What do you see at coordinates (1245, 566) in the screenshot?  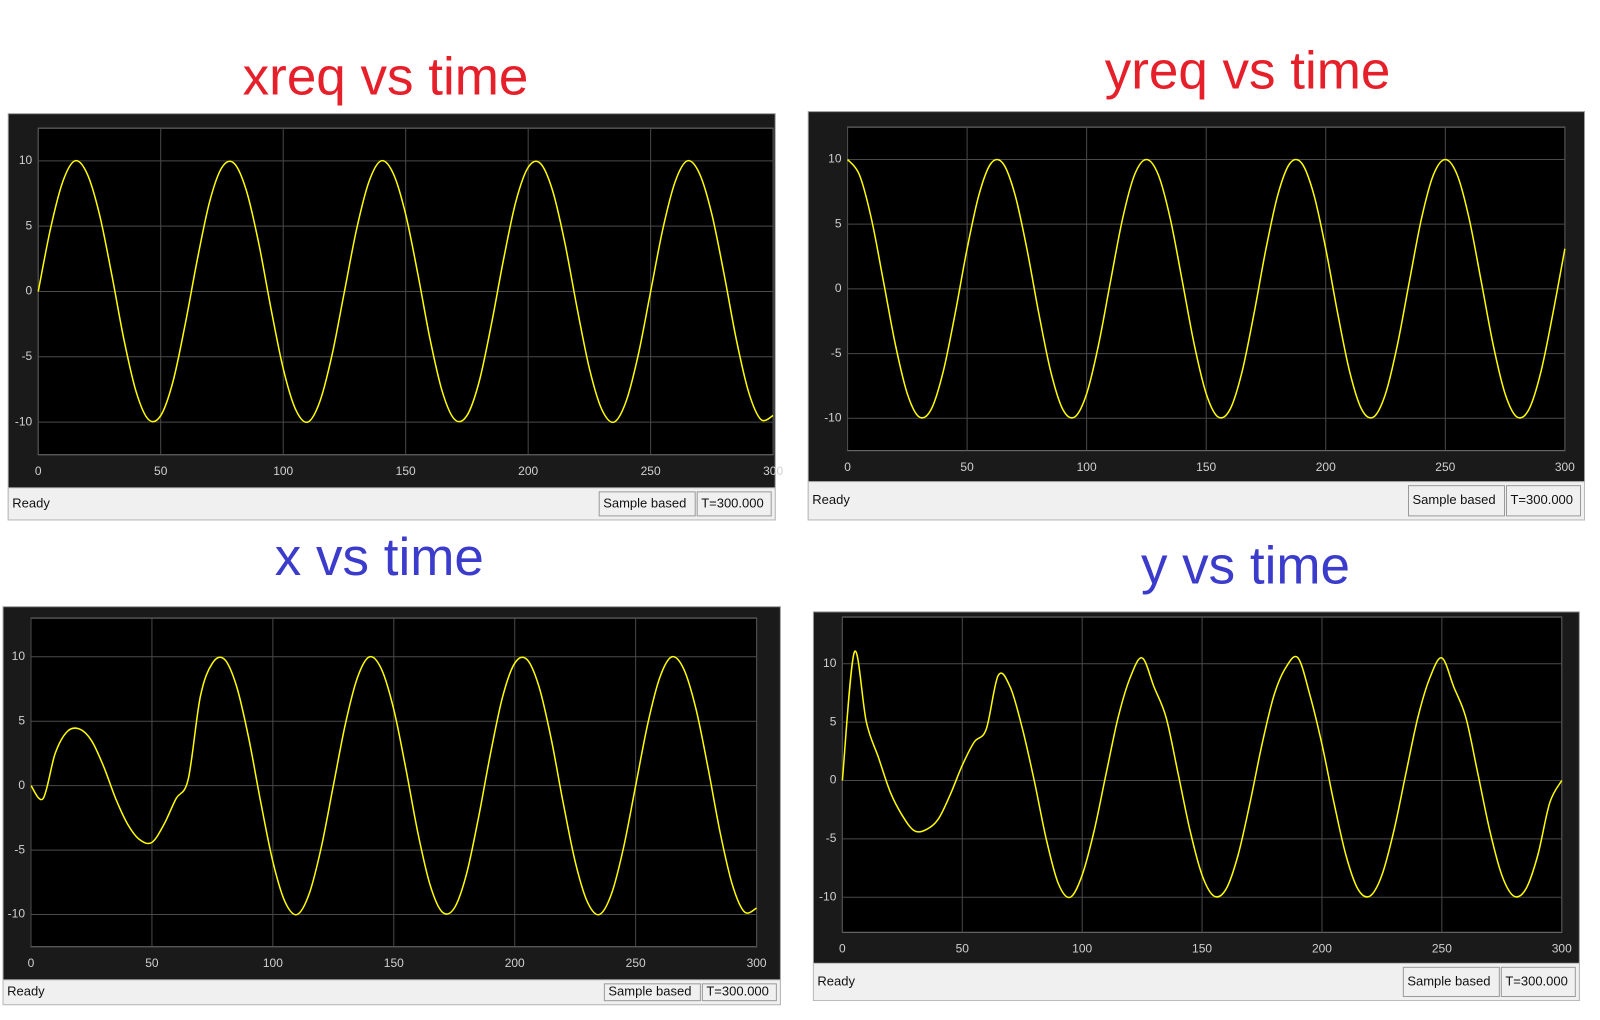 I see `chart-title: y vs time` at bounding box center [1245, 566].